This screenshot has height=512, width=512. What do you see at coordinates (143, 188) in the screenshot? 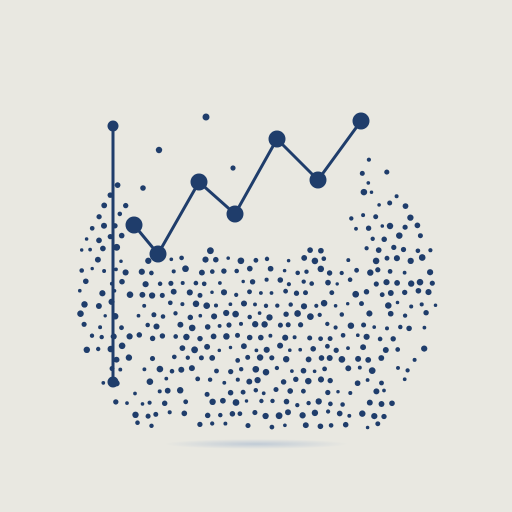
I see `floating-dot` at bounding box center [143, 188].